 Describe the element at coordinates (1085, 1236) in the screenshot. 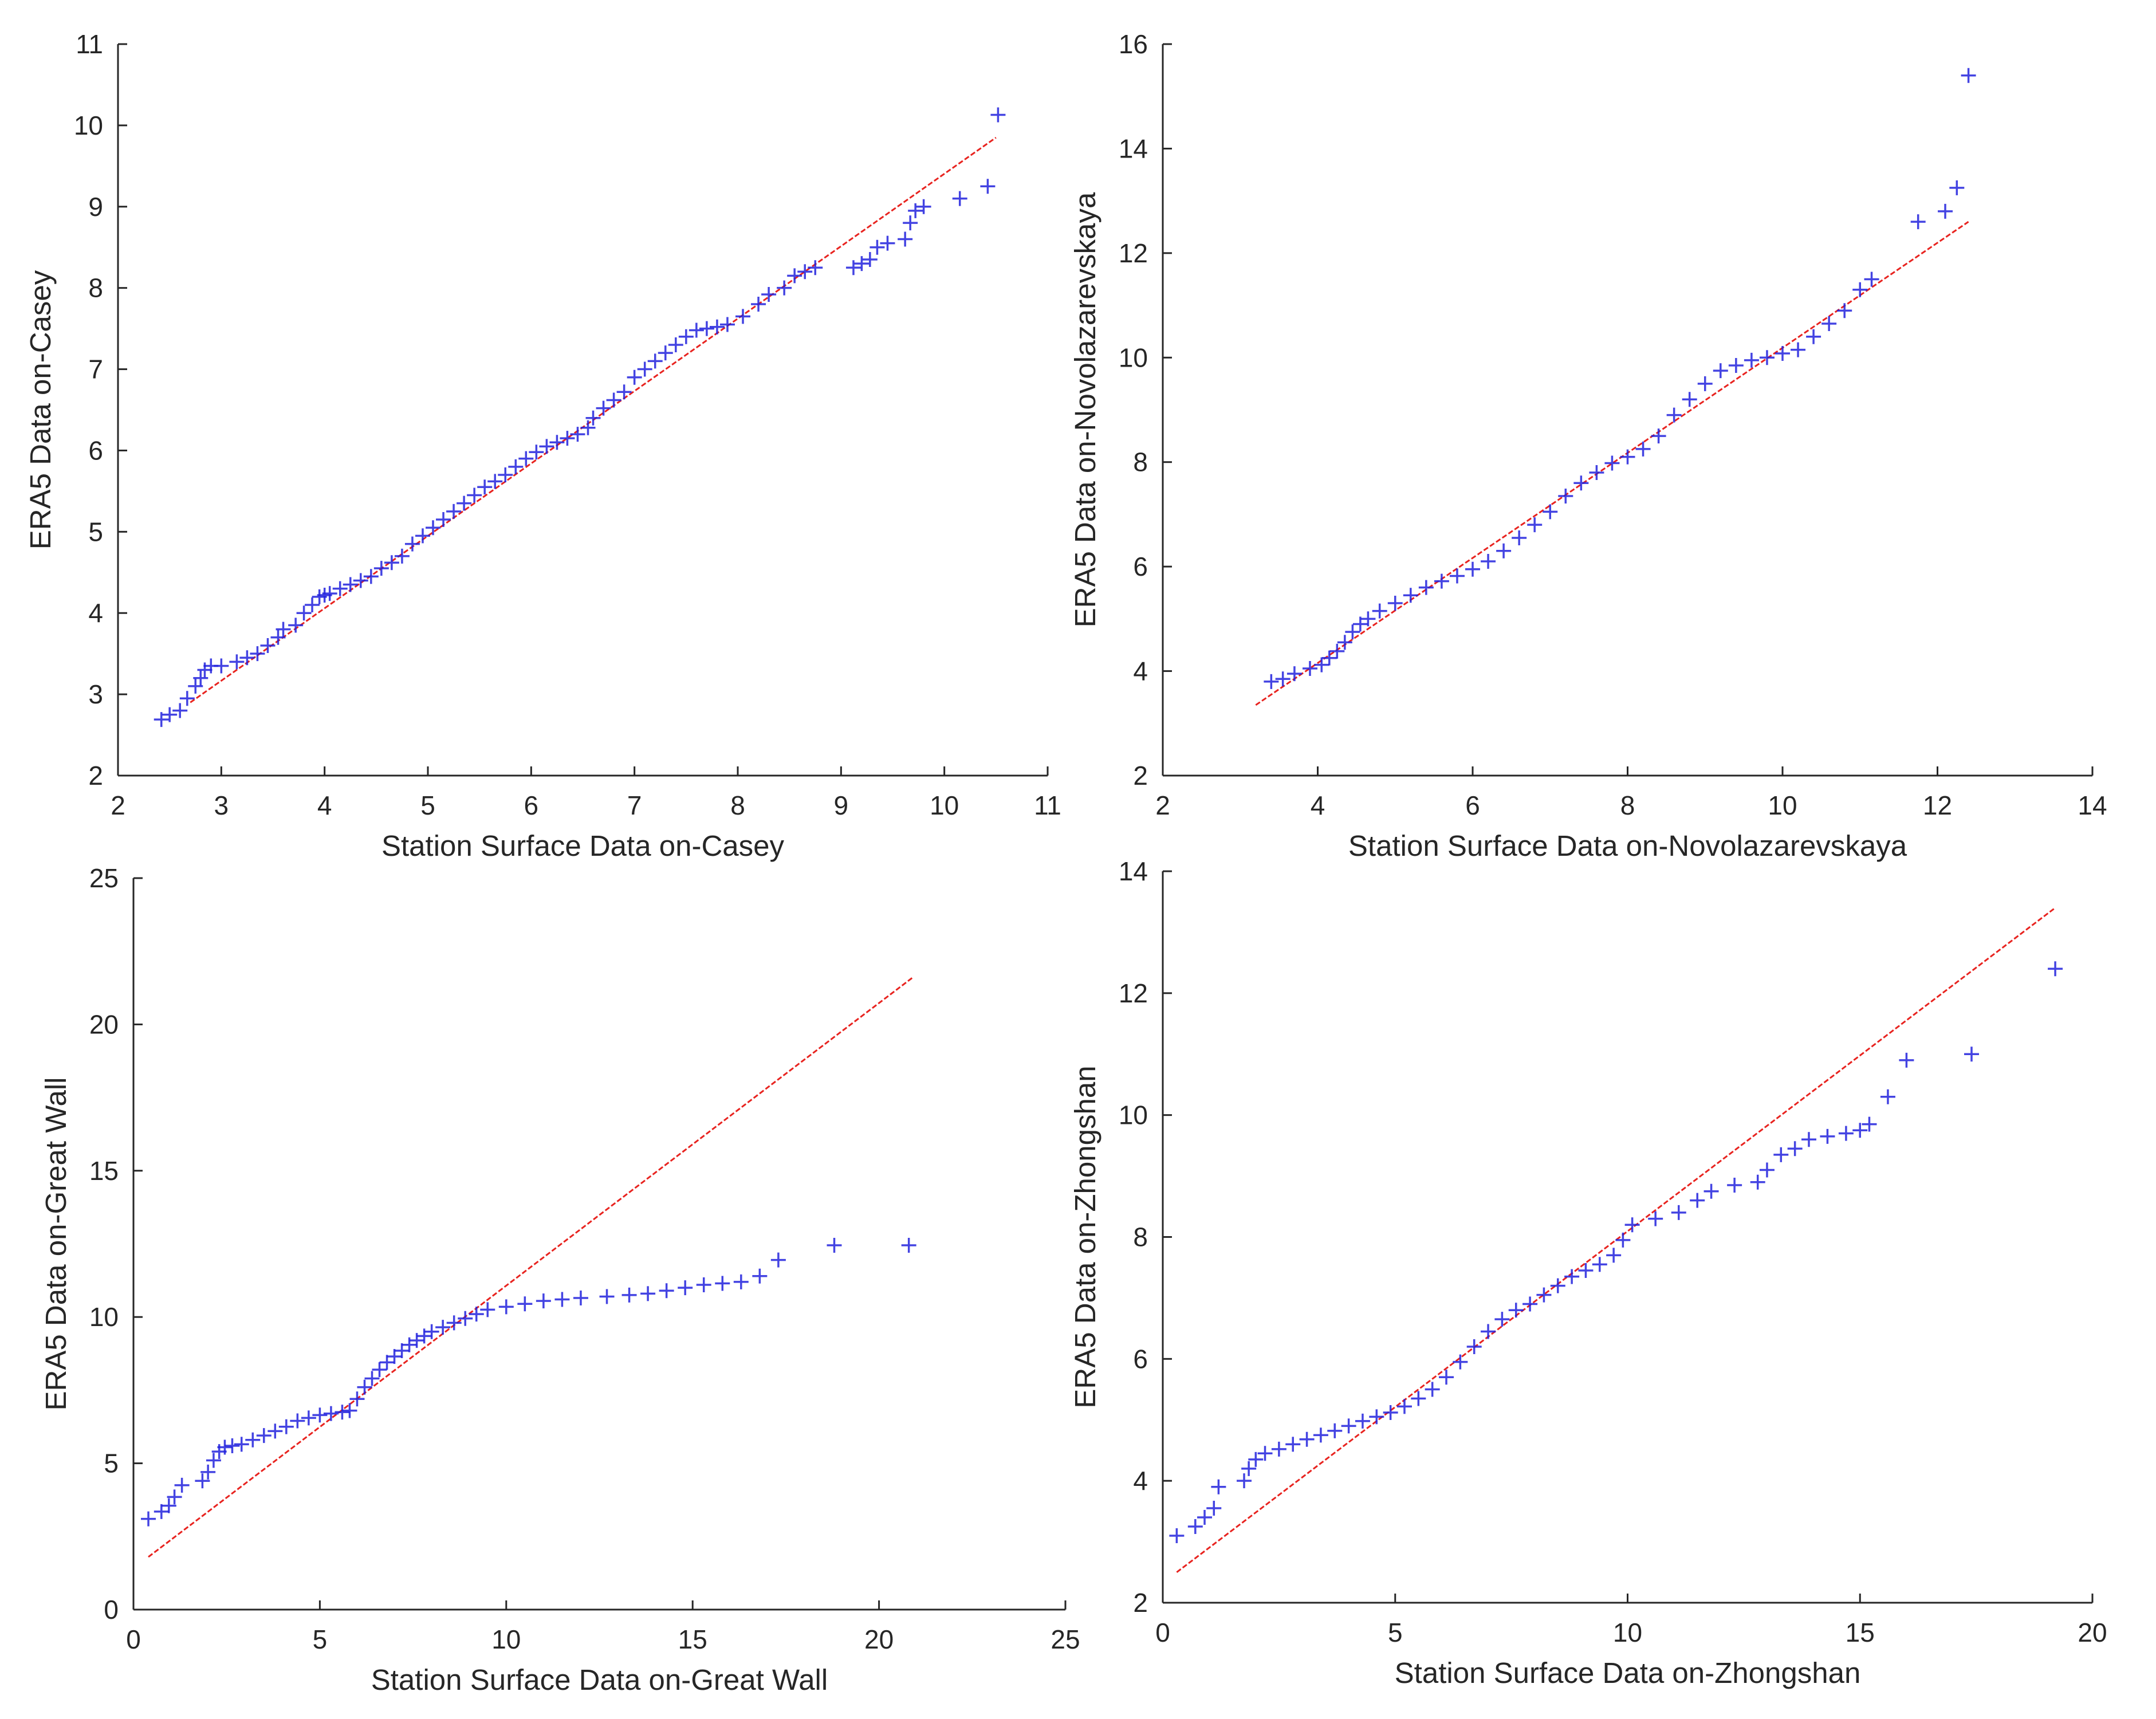

I see `y-axis-label: ERA5 Data on-Zhongshan` at that location.